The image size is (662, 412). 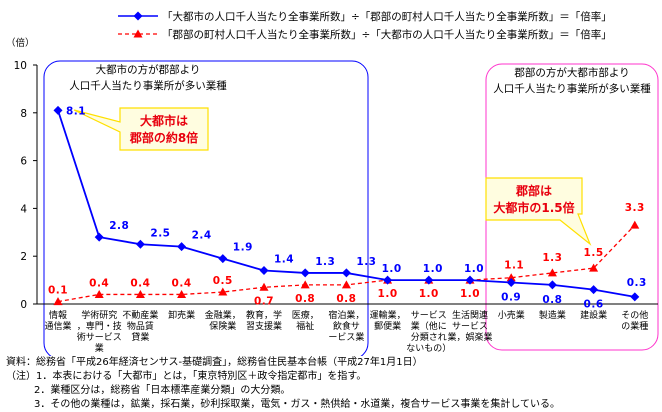 I want to click on blue-data-label: 1.9, so click(x=243, y=248).